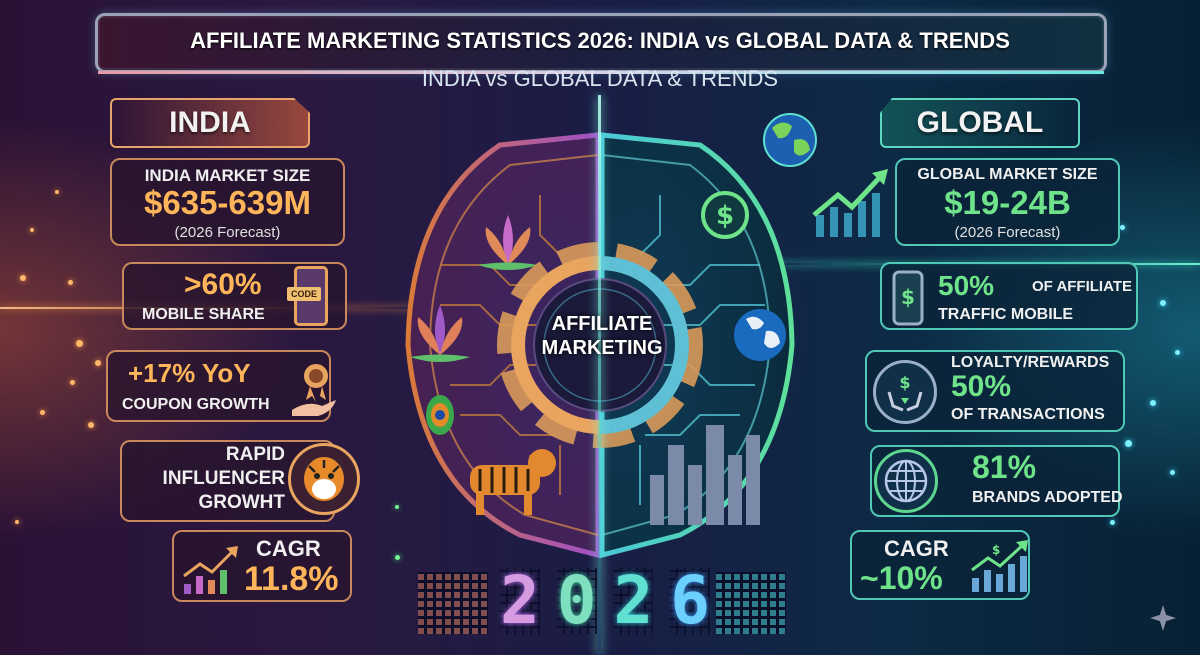 The image size is (1200, 655). Describe the element at coordinates (602, 324) in the screenshot. I see `center-label-line1: AFFILIATE` at that location.